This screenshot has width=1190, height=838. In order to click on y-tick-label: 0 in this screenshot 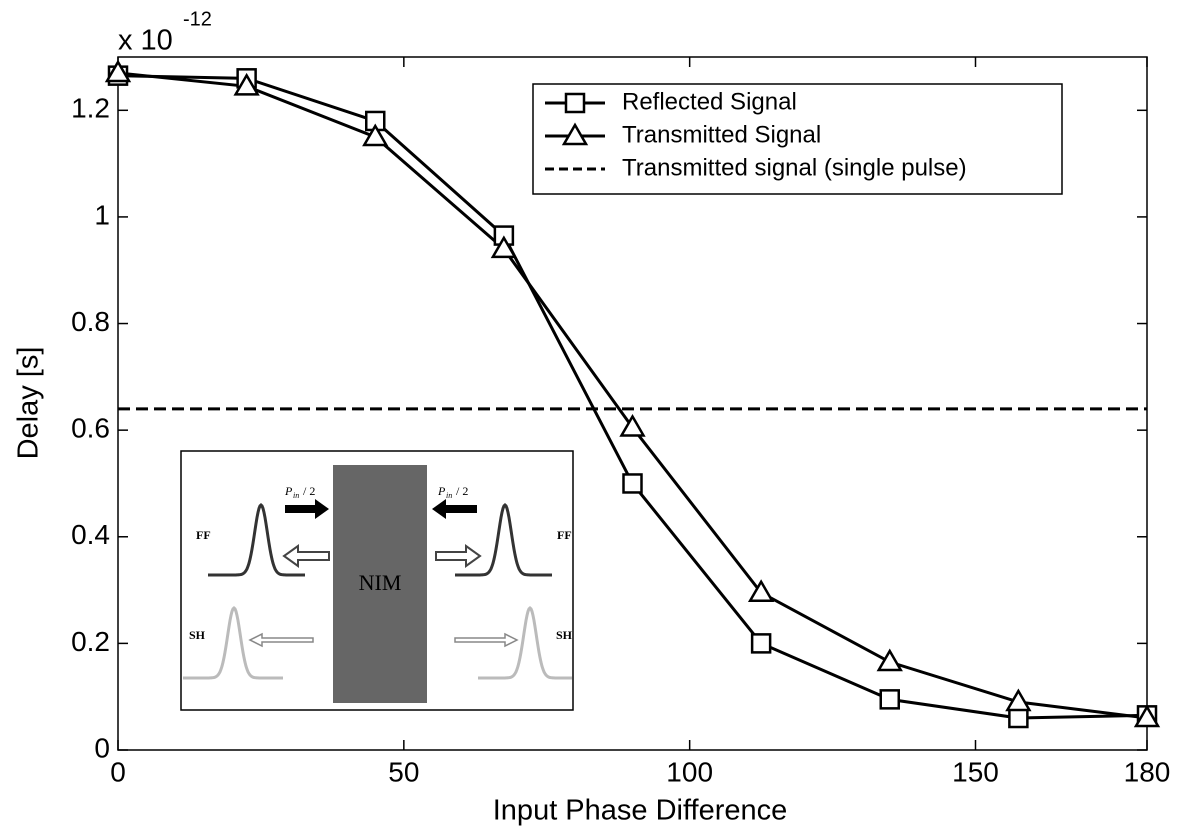, I will do `click(102, 747)`.